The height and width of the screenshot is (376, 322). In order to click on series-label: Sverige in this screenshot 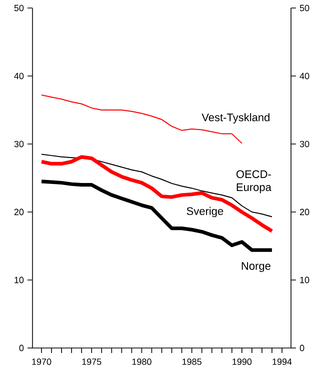, I will do `click(205, 212)`.